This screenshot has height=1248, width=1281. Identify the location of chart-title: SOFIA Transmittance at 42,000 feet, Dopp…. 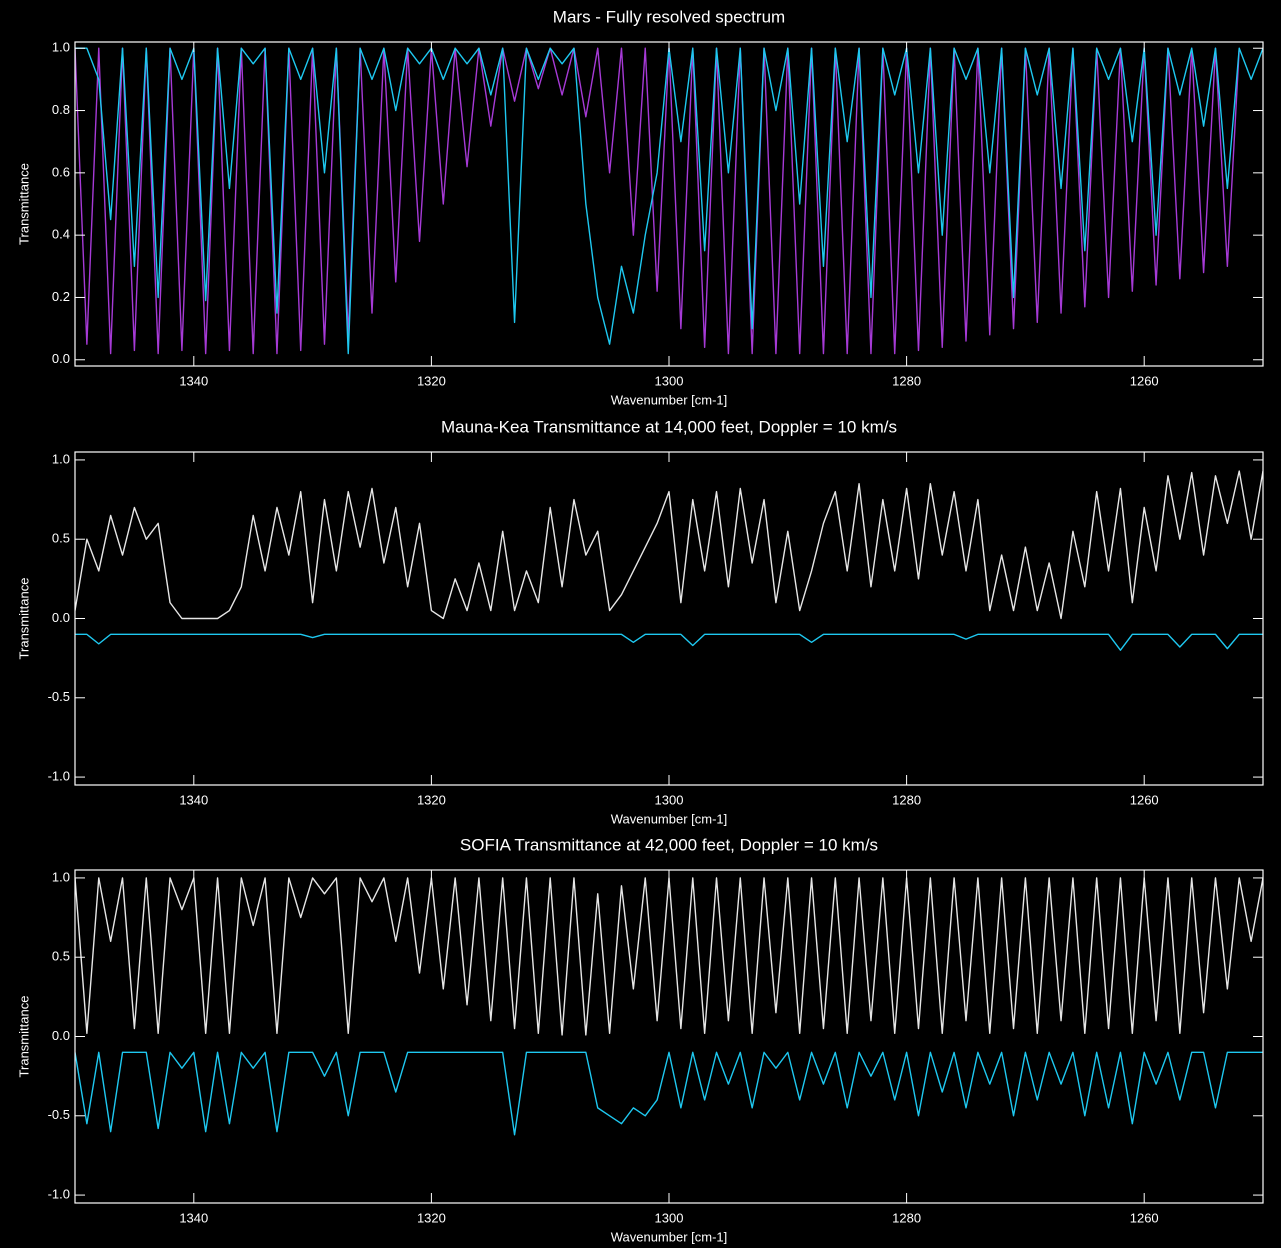
(669, 844).